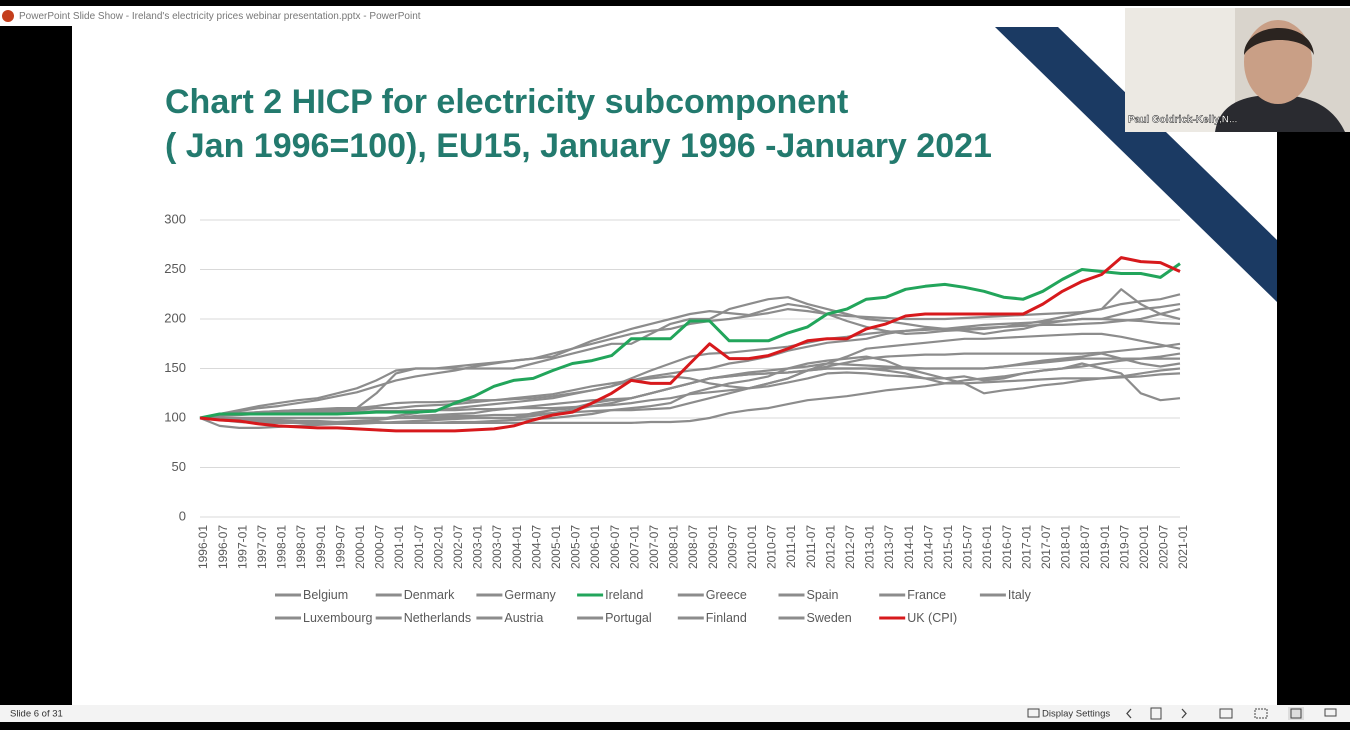 The image size is (1350, 730). Describe the element at coordinates (1136, 164) in the screenshot. I see `decorative-stripe` at that location.